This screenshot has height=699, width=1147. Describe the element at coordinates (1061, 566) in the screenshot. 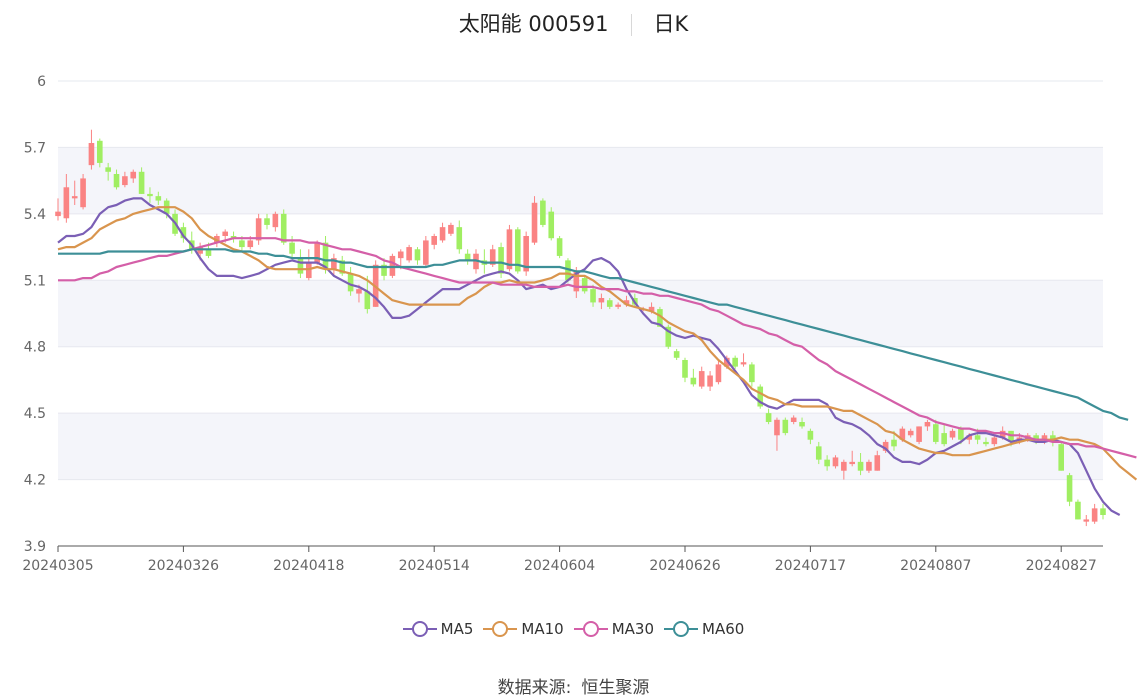

I see `x-tick-label: 20240827` at that location.